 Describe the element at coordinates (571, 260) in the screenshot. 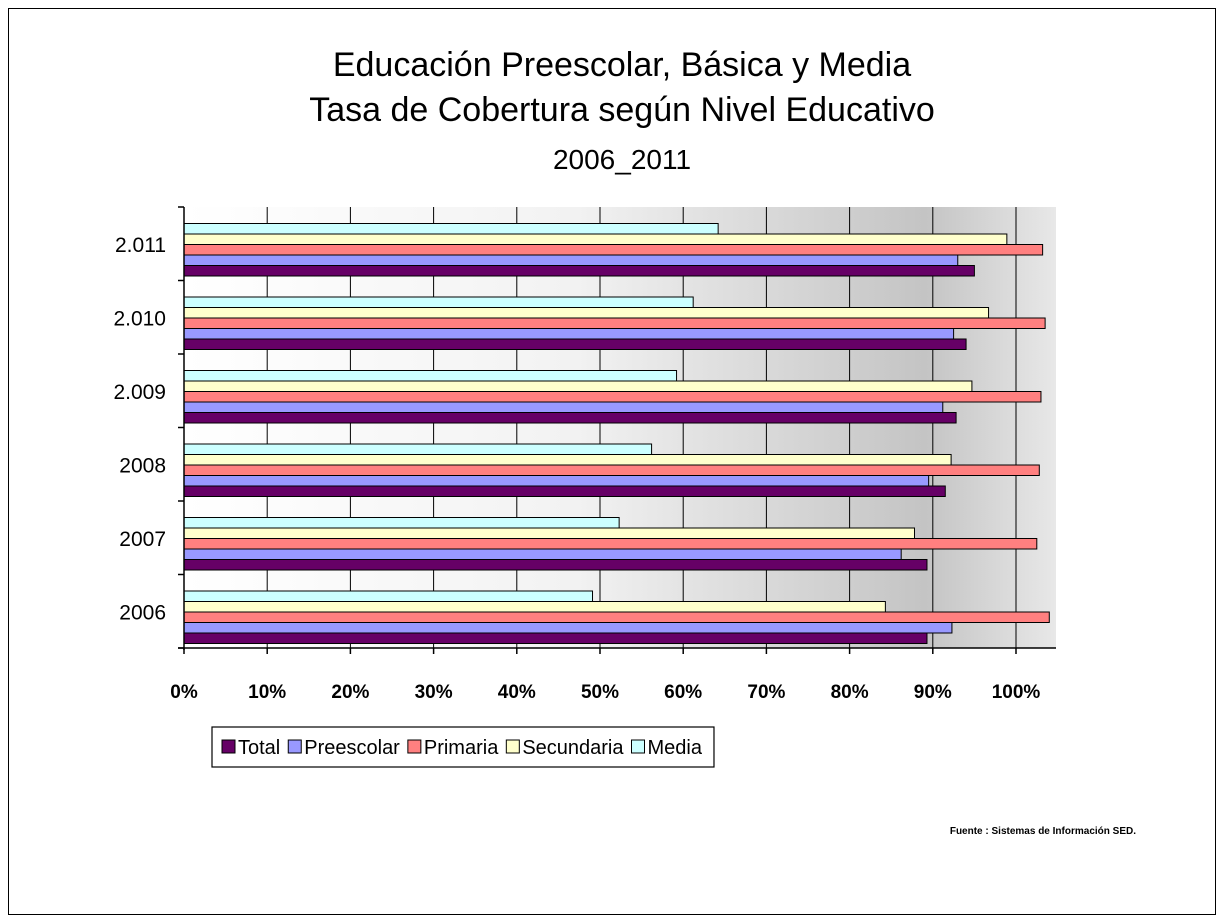

I see `bar-preescolar-2.011` at that location.